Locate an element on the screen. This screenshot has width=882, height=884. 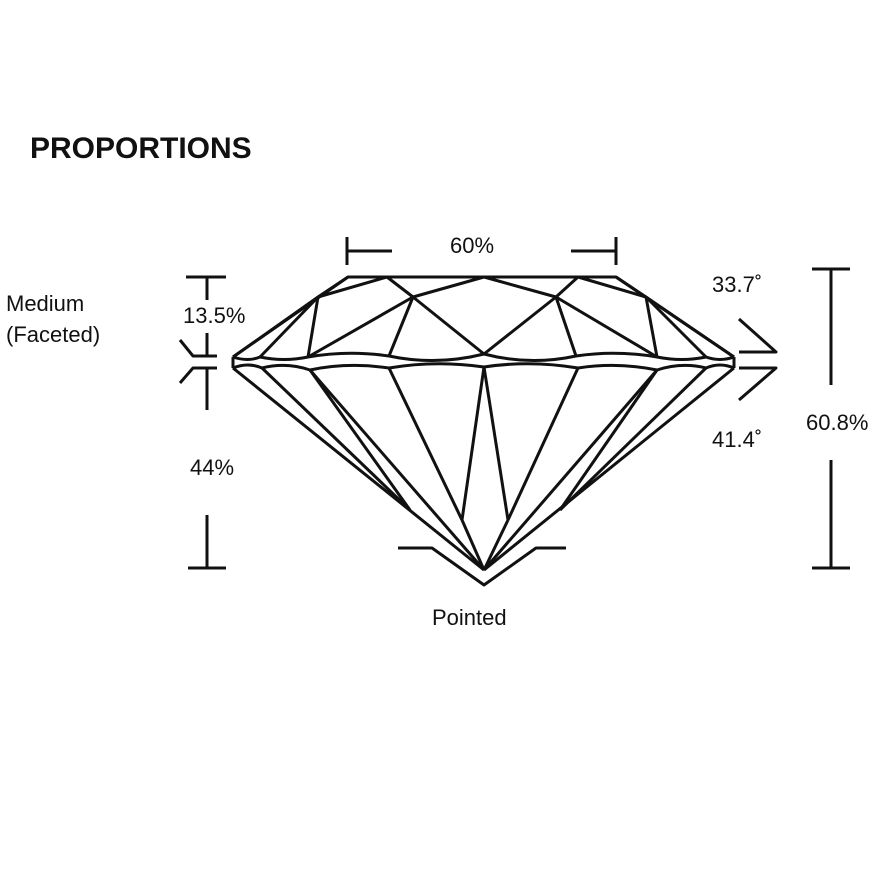
girdle-label-line1: Medium is located at coordinates (45, 303).